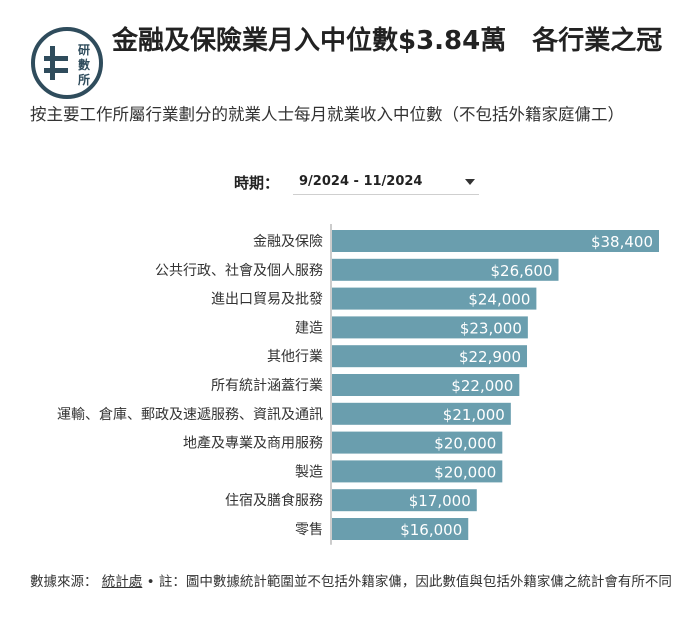  I want to click on data-label: $21,000, so click(474, 415).